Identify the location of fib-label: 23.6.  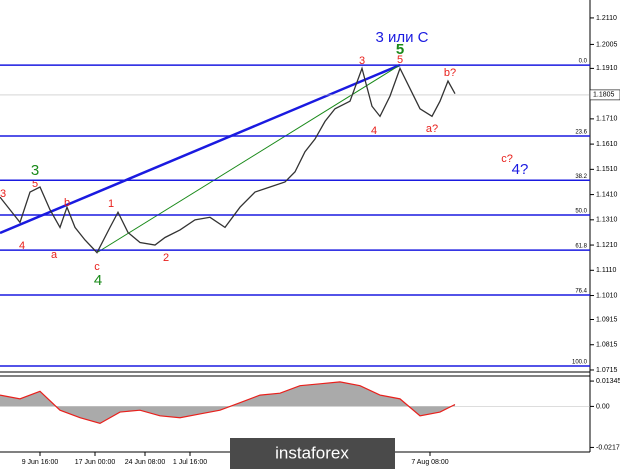
(581, 133).